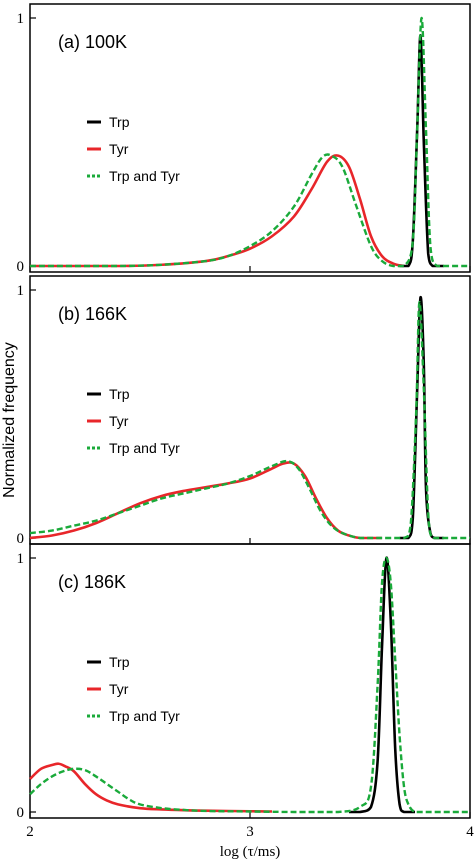 The height and width of the screenshot is (860, 474). Describe the element at coordinates (92, 582) in the screenshot. I see `panel-title: (c) 186K` at that location.